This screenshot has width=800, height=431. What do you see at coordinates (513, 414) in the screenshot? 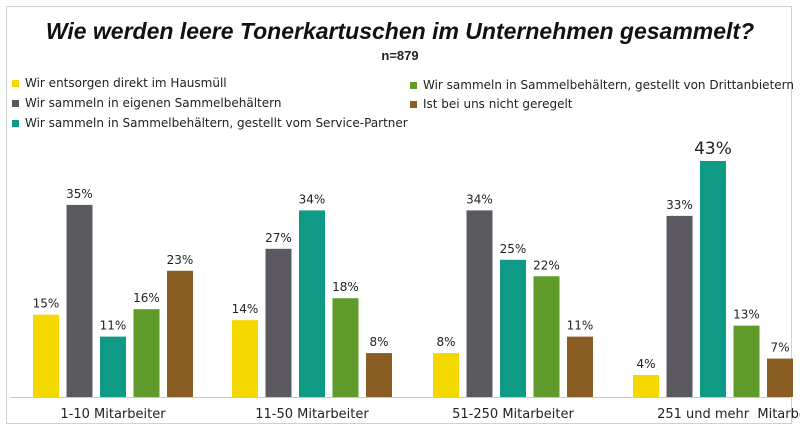
I see `category-label-3: 51-250 Mitarbeiter` at bounding box center [513, 414].